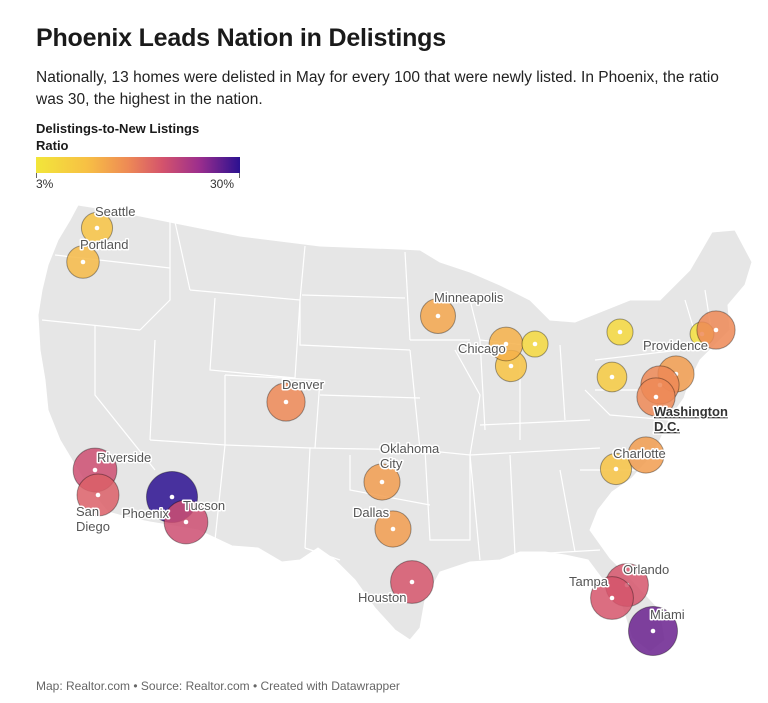 The image size is (768, 703). What do you see at coordinates (557, 512) in the screenshot?
I see `state-line-ga-fl` at bounding box center [557, 512].